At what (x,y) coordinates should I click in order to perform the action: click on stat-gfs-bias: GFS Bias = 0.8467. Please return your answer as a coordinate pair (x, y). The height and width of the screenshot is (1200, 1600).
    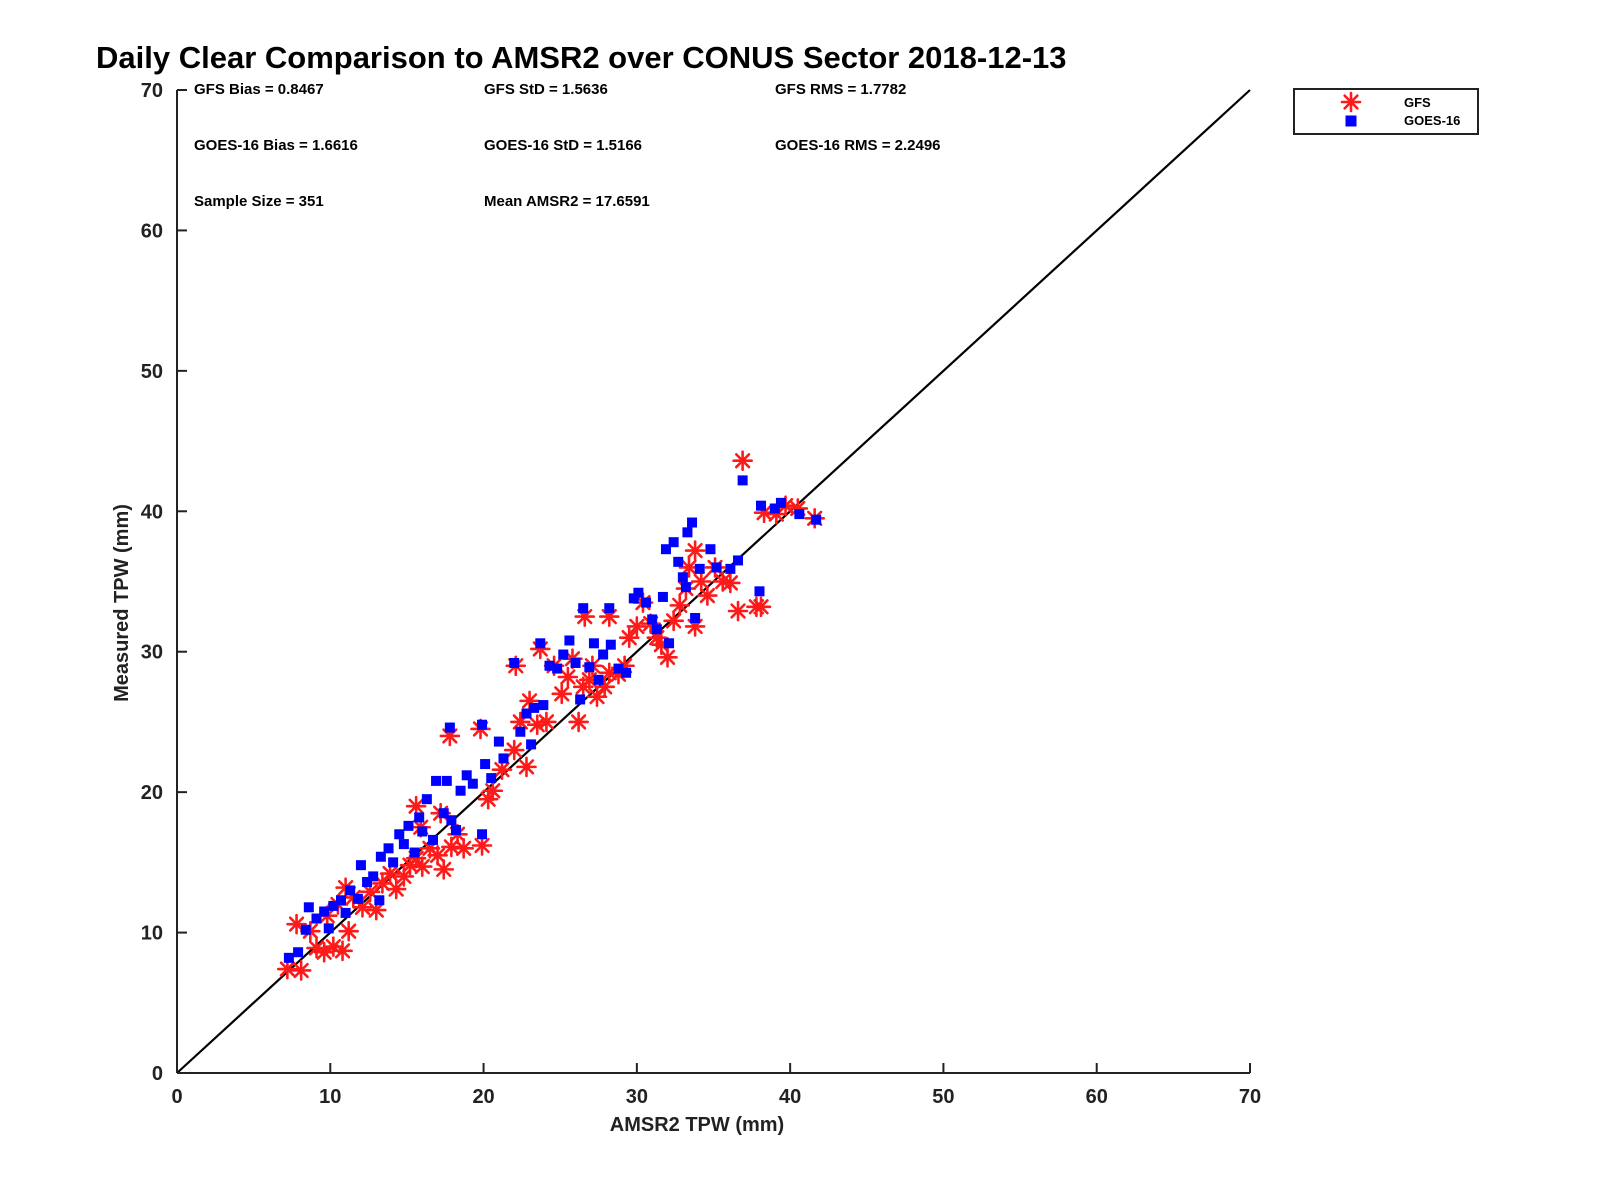
    Looking at the image, I should click on (259, 89).